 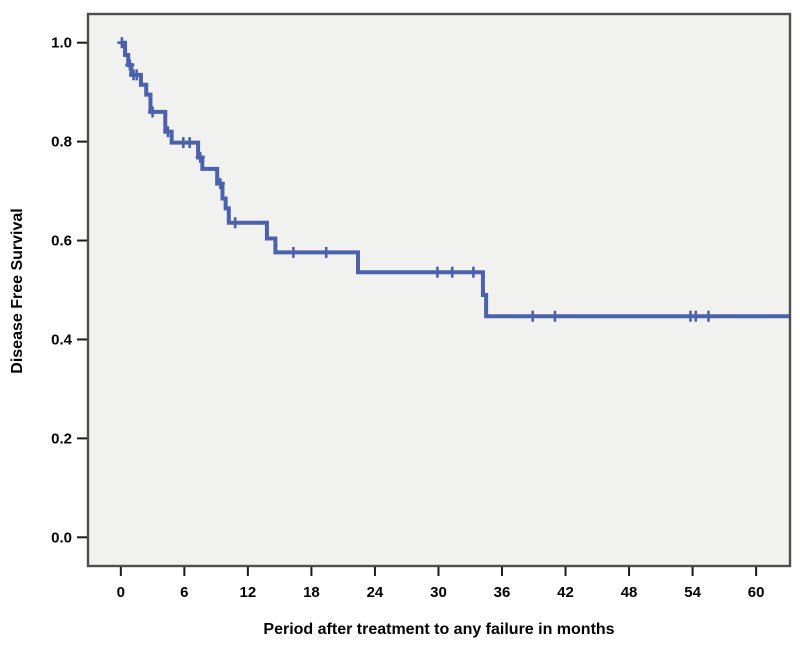 I want to click on x-axis-tick-label: 0, so click(x=121, y=592).